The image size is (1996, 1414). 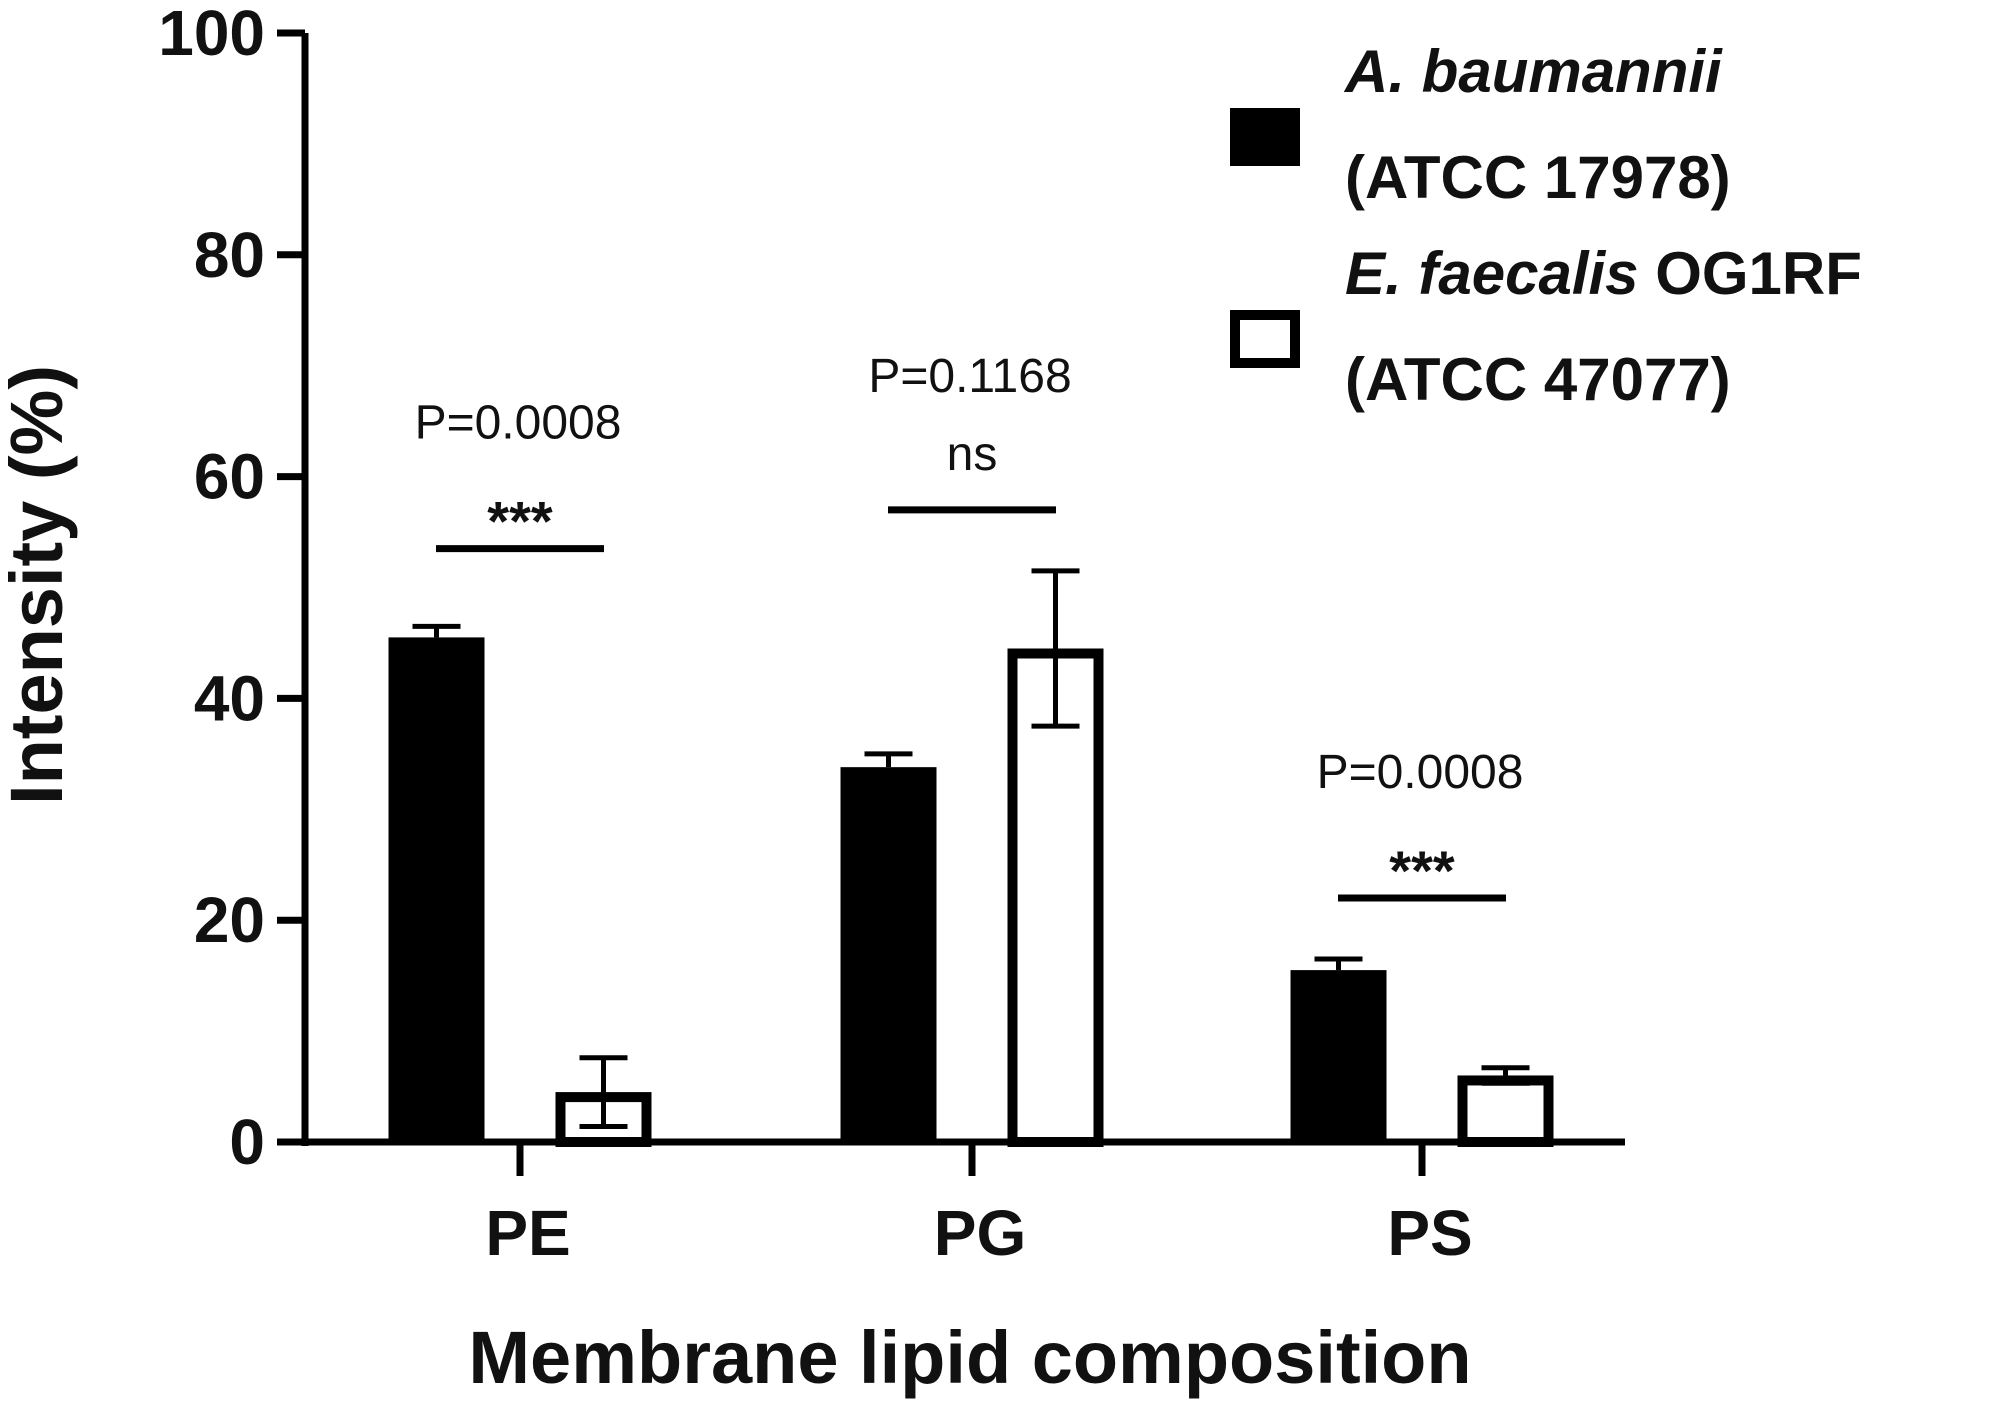 I want to click on significance-ns: ns, so click(x=972, y=454).